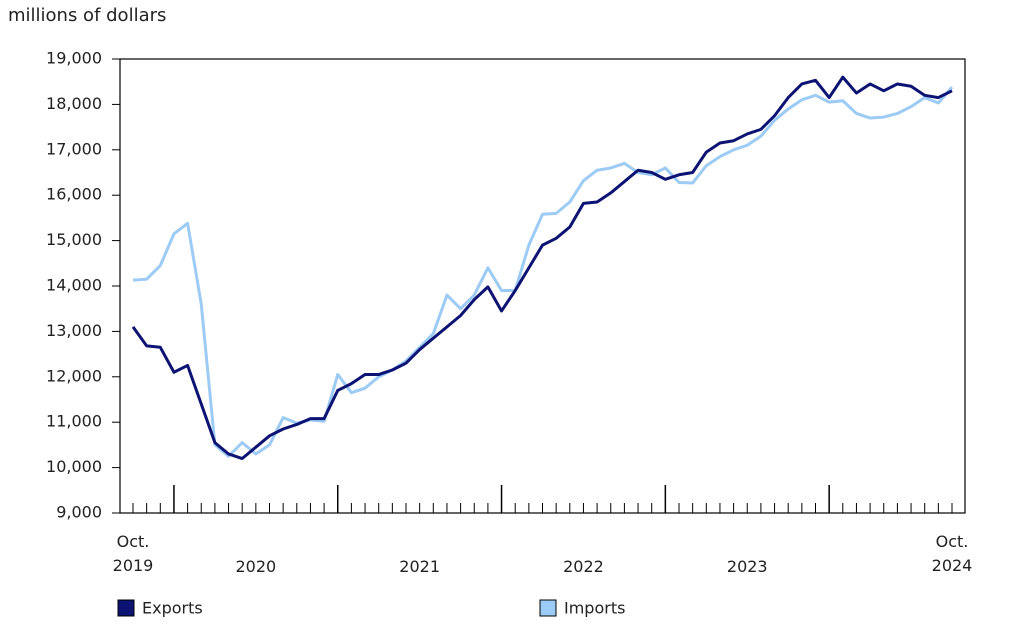 The image size is (1014, 635). I want to click on y-tick-label: 14,000, so click(74, 285).